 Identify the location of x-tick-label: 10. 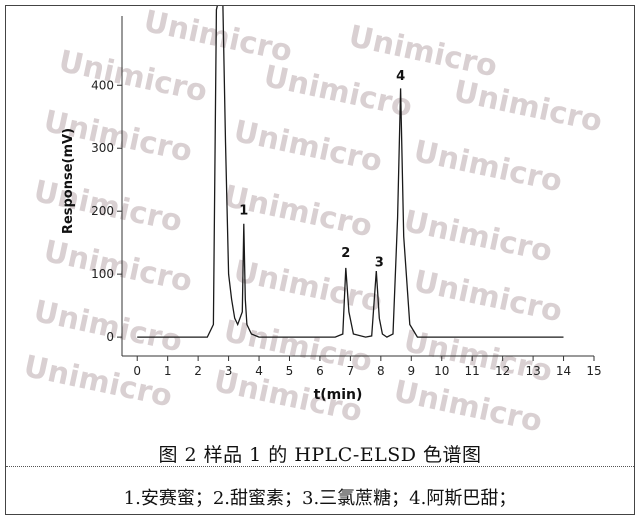
(441, 371).